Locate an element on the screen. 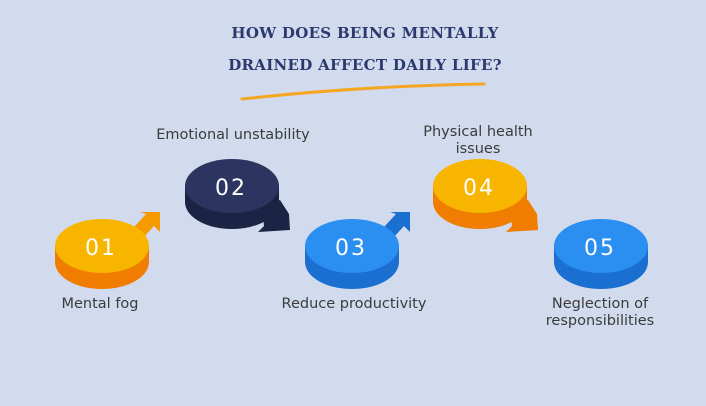  step-02-disc is located at coordinates (237, 195).